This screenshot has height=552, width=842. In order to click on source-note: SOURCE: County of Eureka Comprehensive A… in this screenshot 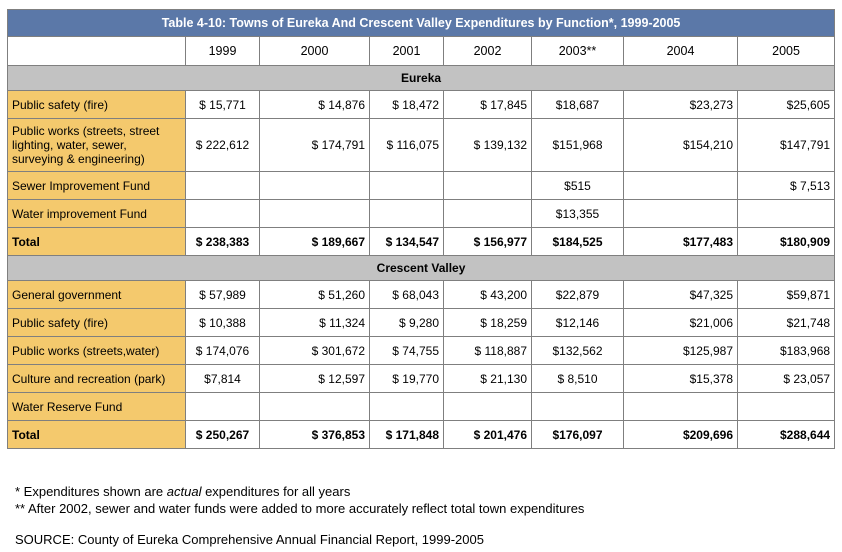, I will do `click(249, 539)`.